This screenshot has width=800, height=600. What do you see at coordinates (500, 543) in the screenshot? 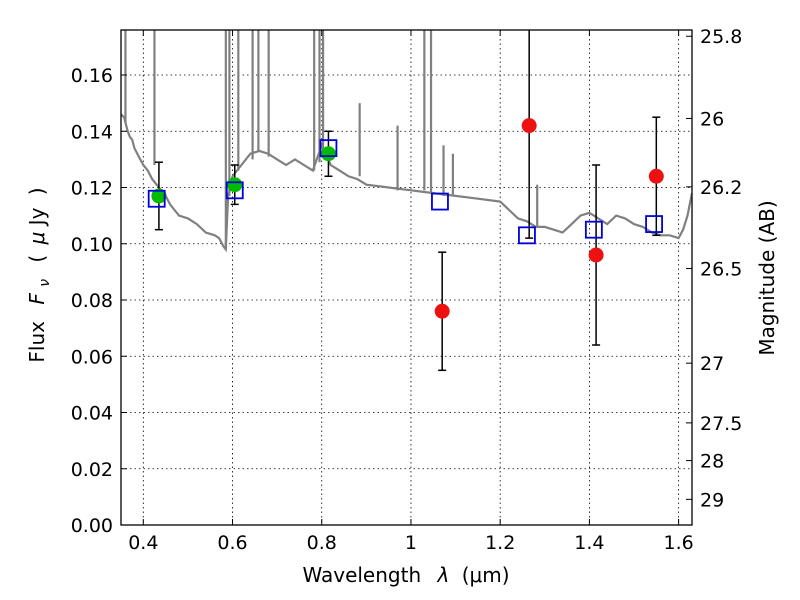
I see `x-tick-label: 1.2` at bounding box center [500, 543].